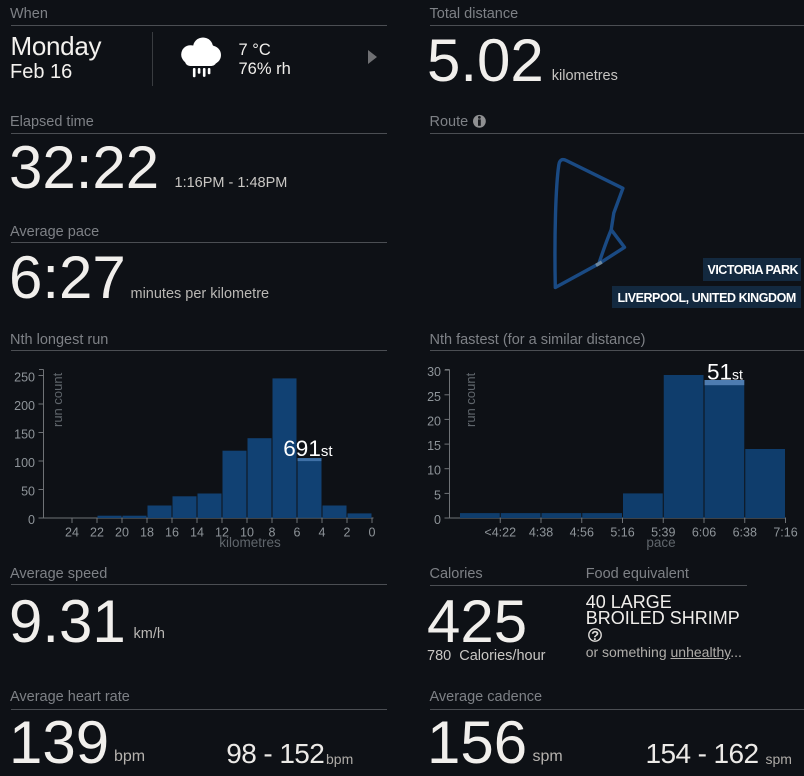 The image size is (804, 776). I want to click on svg-text: 4, so click(322, 533).